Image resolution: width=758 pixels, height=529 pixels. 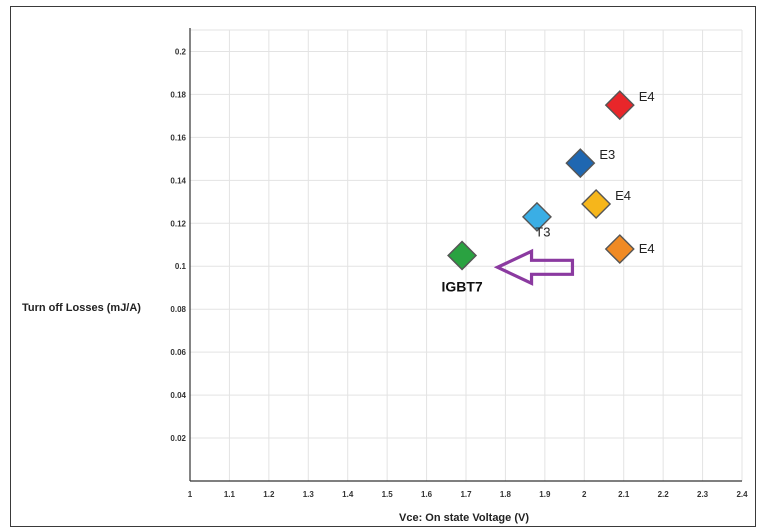 What do you see at coordinates (742, 494) in the screenshot?
I see `x-tick-label: 2.4` at bounding box center [742, 494].